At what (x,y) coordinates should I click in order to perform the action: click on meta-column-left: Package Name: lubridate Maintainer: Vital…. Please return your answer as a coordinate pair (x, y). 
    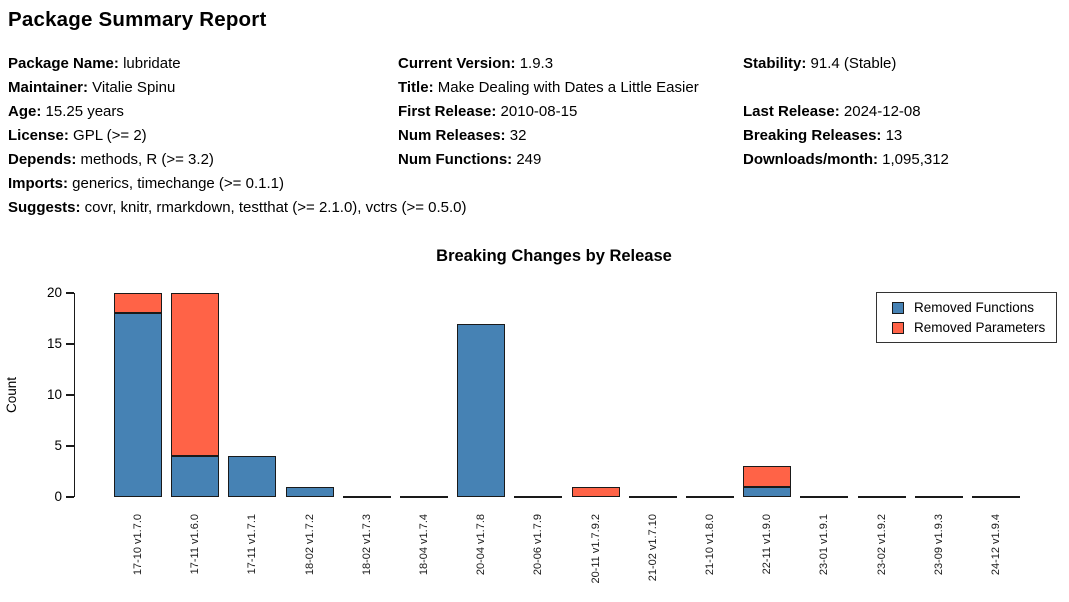
    Looking at the image, I should click on (237, 136).